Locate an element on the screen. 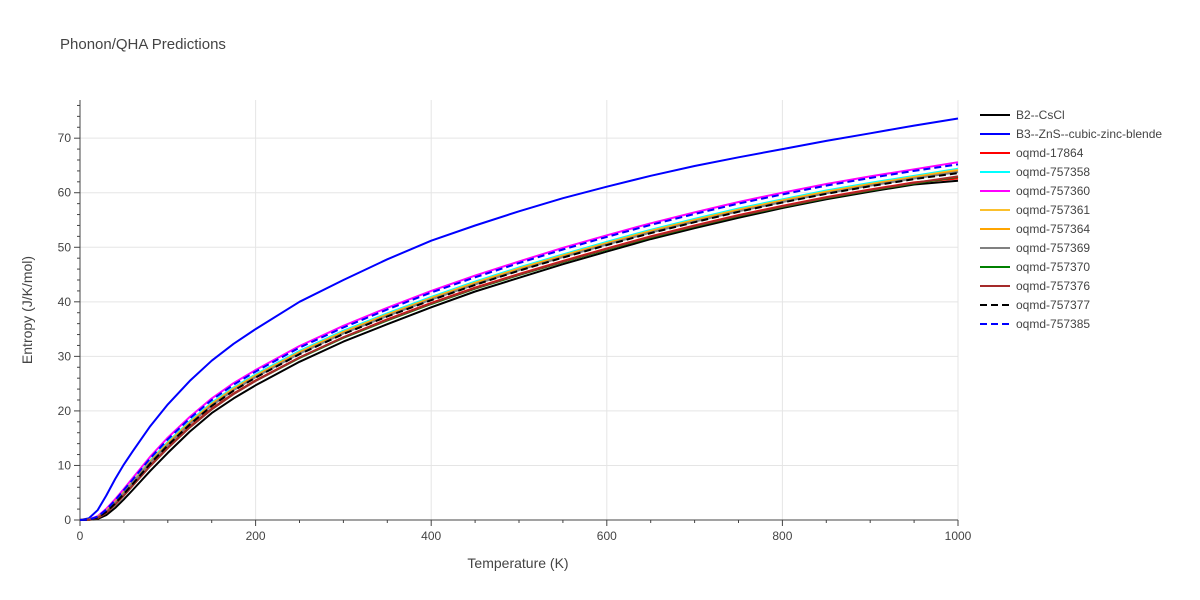 The height and width of the screenshot is (600, 1200). x-tick-label: 0 is located at coordinates (80, 536).